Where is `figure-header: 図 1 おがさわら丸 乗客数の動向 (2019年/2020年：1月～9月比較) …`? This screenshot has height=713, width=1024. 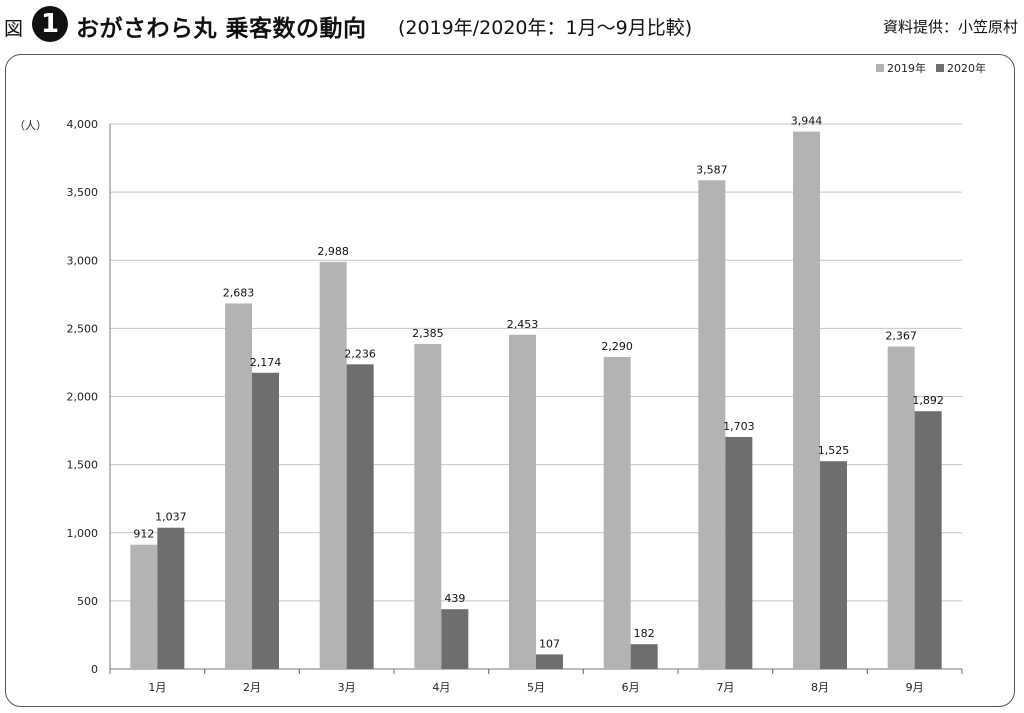
figure-header: 図 1 おがさわら丸 乗客数の動向 (2019年/2020年：1月～9月比較) … is located at coordinates (512, 26).